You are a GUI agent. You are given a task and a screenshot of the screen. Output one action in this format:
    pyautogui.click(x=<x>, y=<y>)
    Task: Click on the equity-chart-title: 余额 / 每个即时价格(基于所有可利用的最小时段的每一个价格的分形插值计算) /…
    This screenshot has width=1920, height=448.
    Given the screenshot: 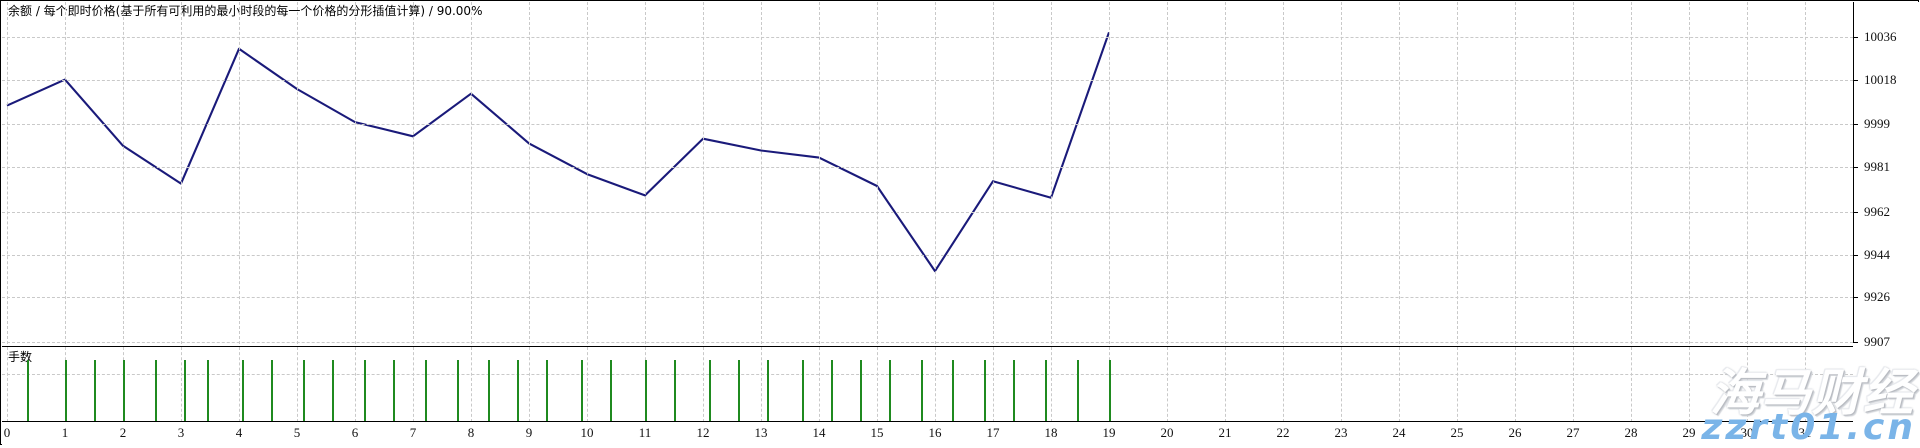 What is the action you would take?
    pyautogui.click(x=245, y=11)
    